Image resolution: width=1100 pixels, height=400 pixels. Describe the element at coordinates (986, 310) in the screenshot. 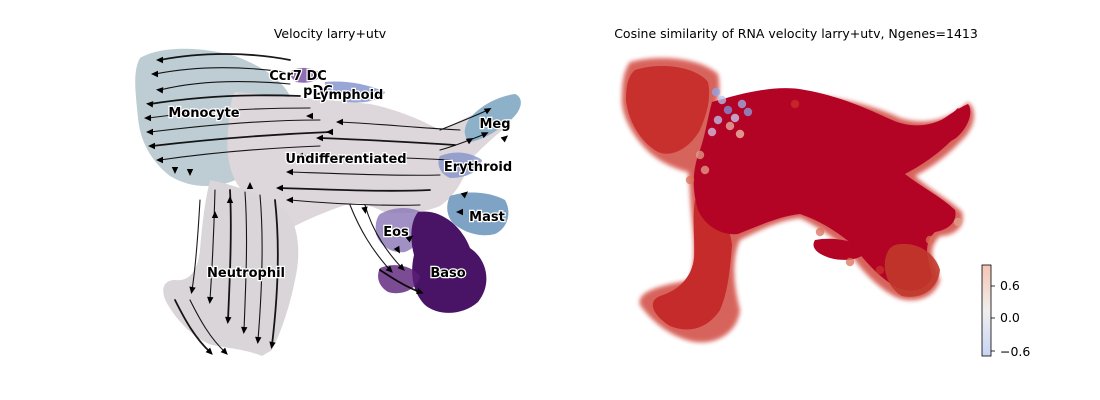

I see `colorbar-gradient` at that location.